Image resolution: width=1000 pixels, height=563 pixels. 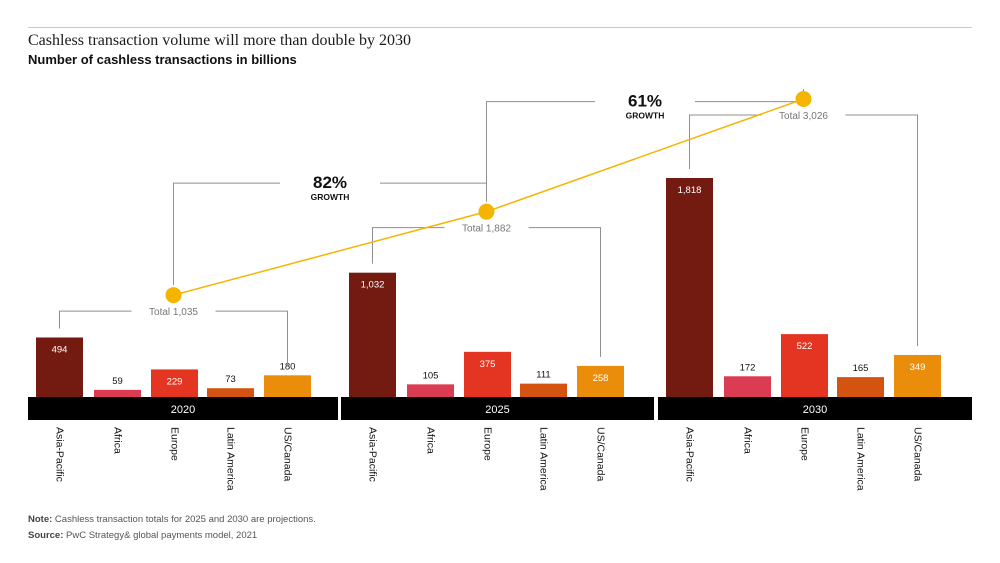 I want to click on year-label-2030: 2030, so click(x=815, y=410).